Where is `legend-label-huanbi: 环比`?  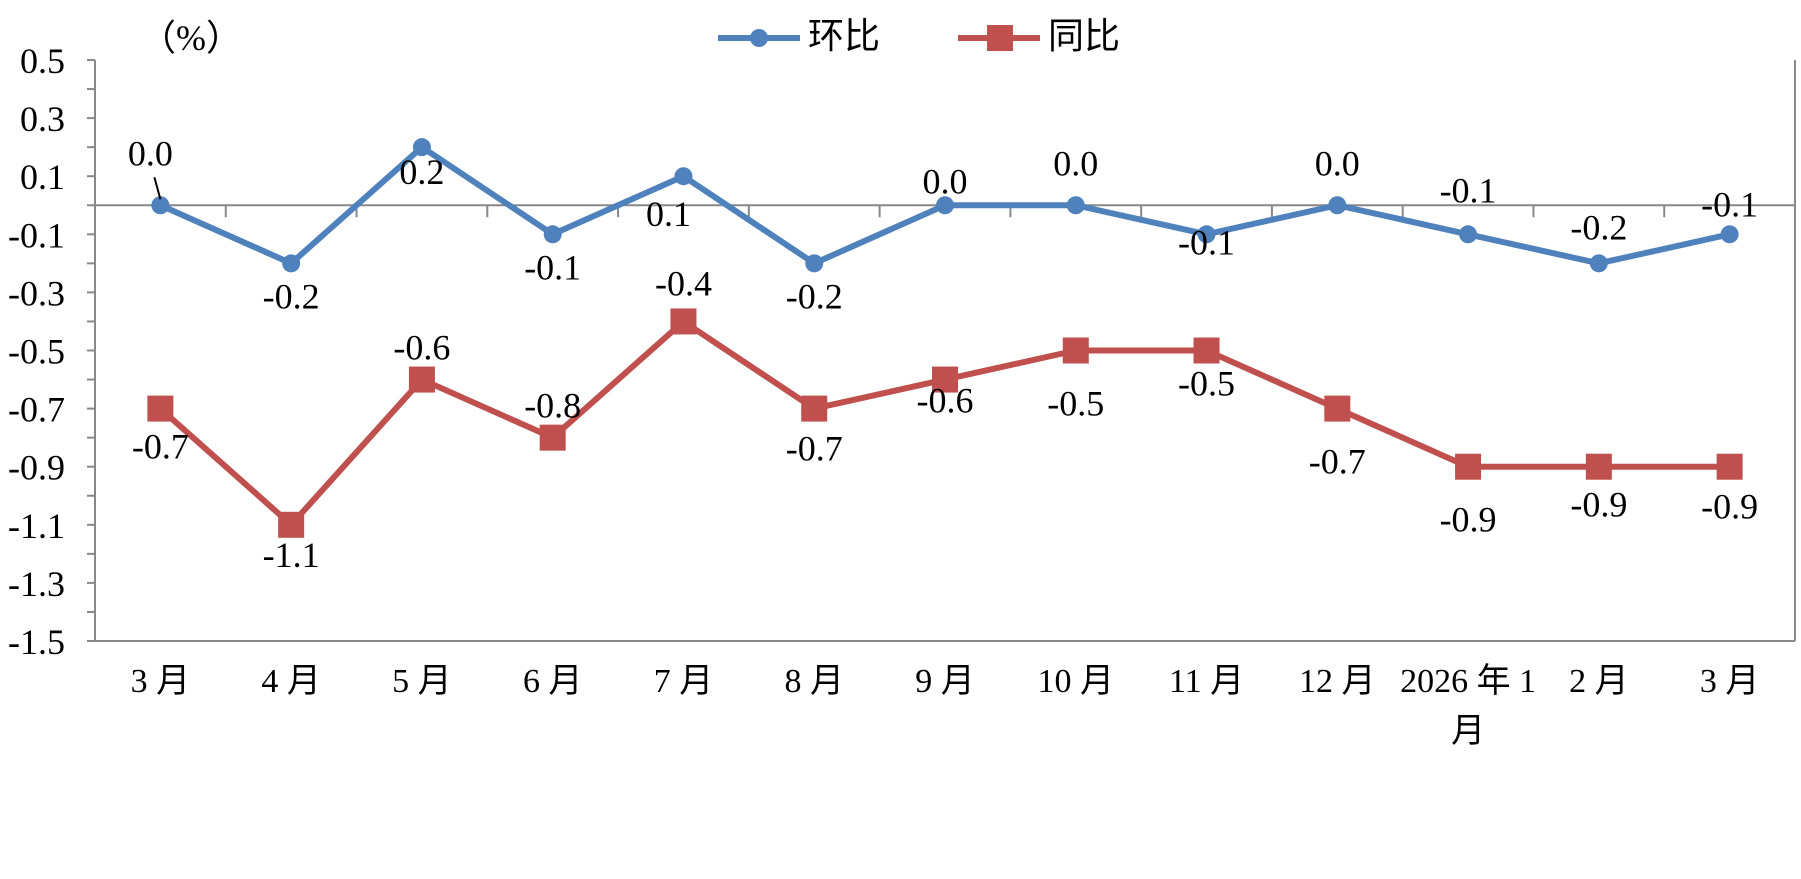 legend-label-huanbi: 环比 is located at coordinates (844, 36).